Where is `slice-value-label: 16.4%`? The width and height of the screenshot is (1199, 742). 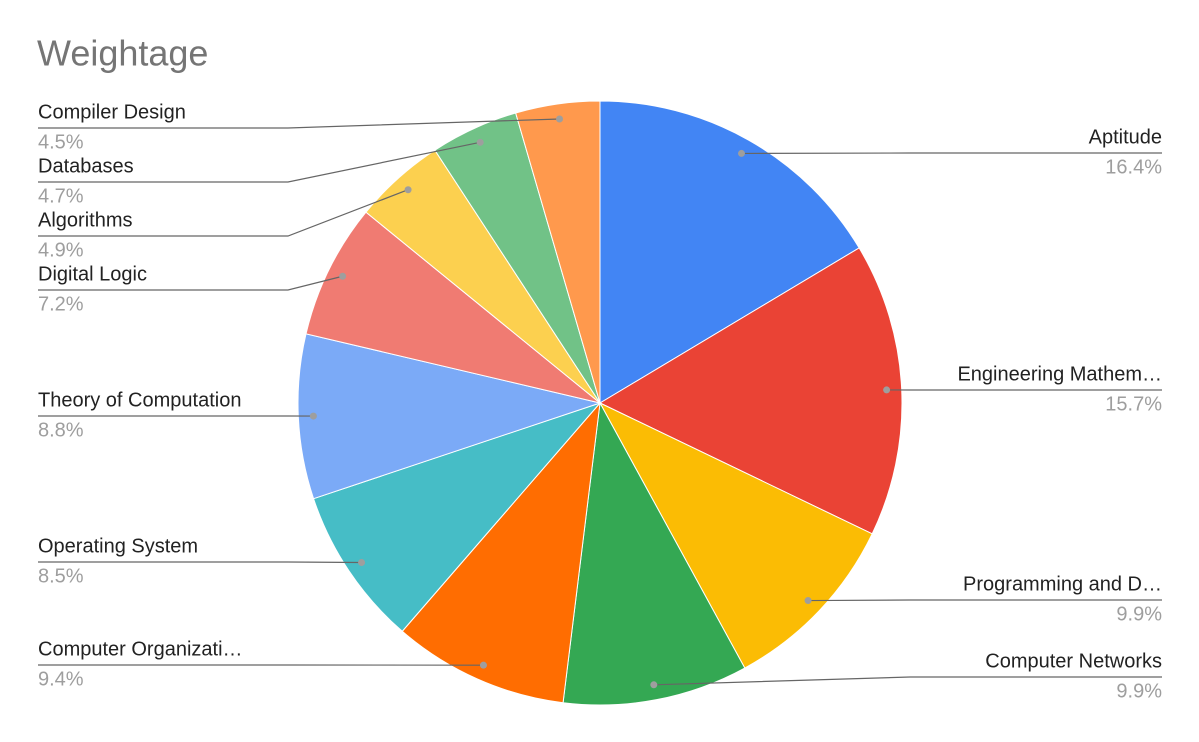
slice-value-label: 16.4% is located at coordinates (1133, 167).